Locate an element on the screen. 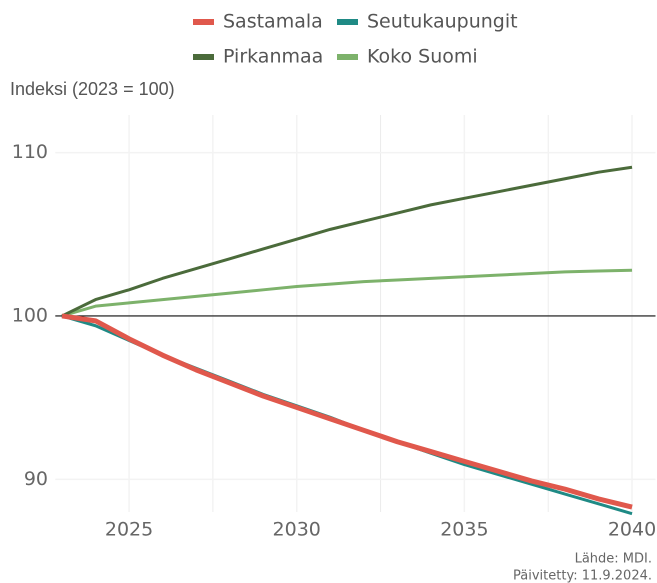 The width and height of the screenshot is (657, 583). source: Lähde: MDI. is located at coordinates (613, 559).